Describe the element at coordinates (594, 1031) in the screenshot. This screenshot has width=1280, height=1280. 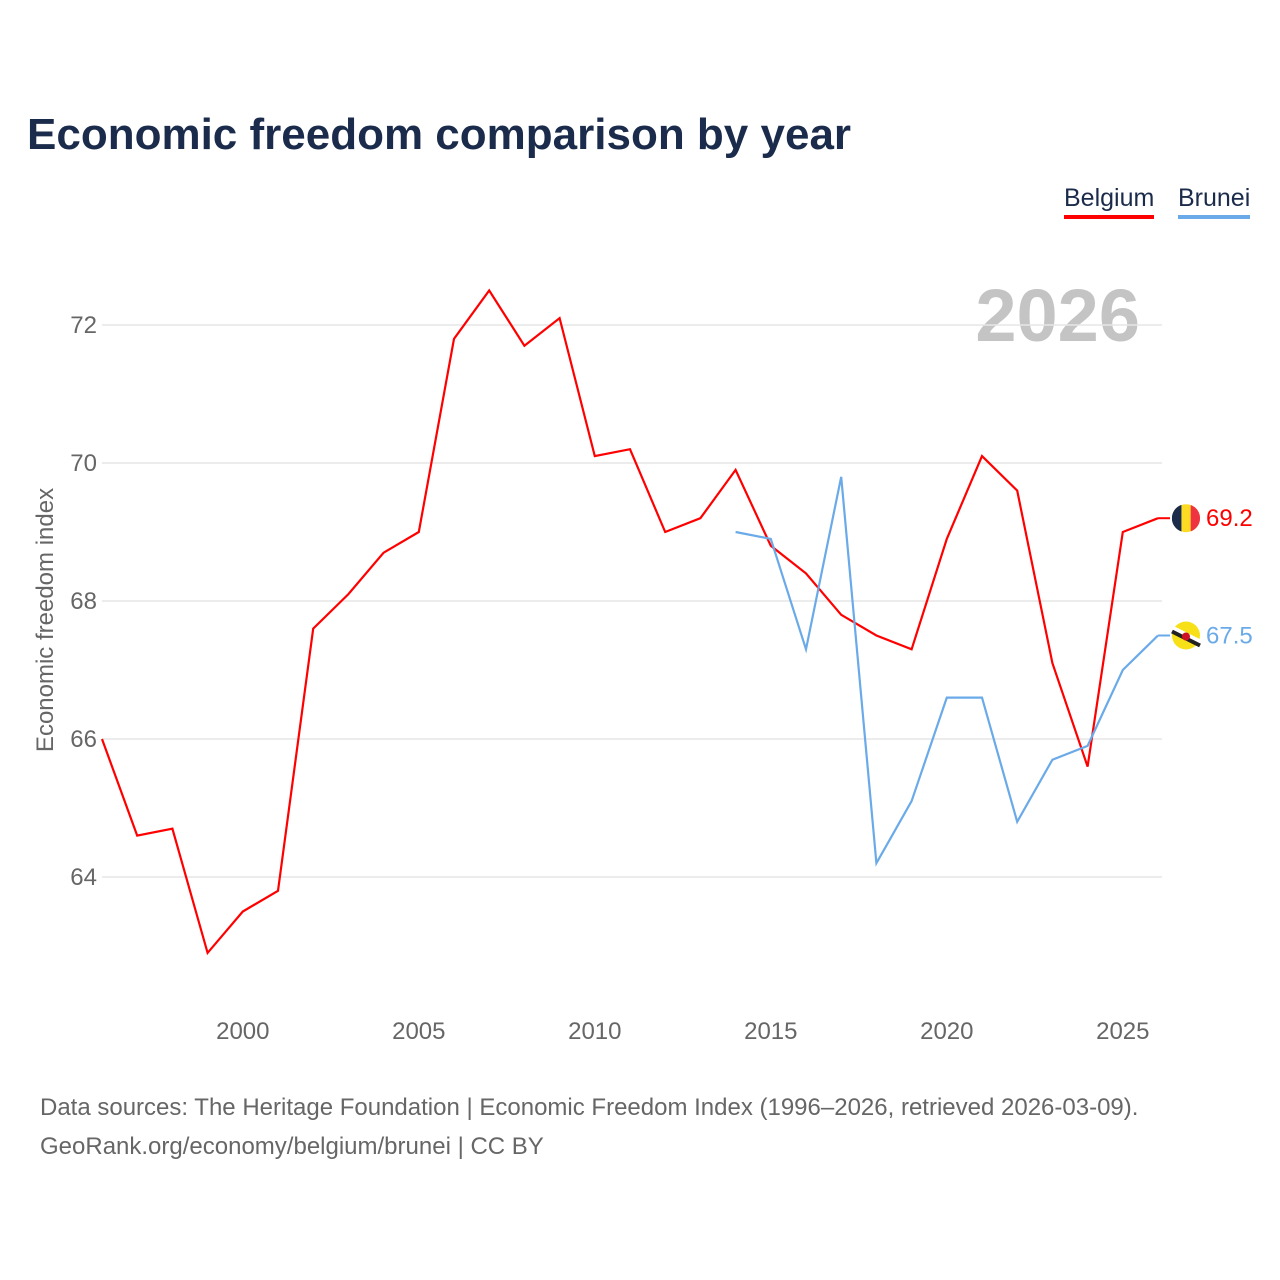
I see `x-tick-label: 2010` at that location.